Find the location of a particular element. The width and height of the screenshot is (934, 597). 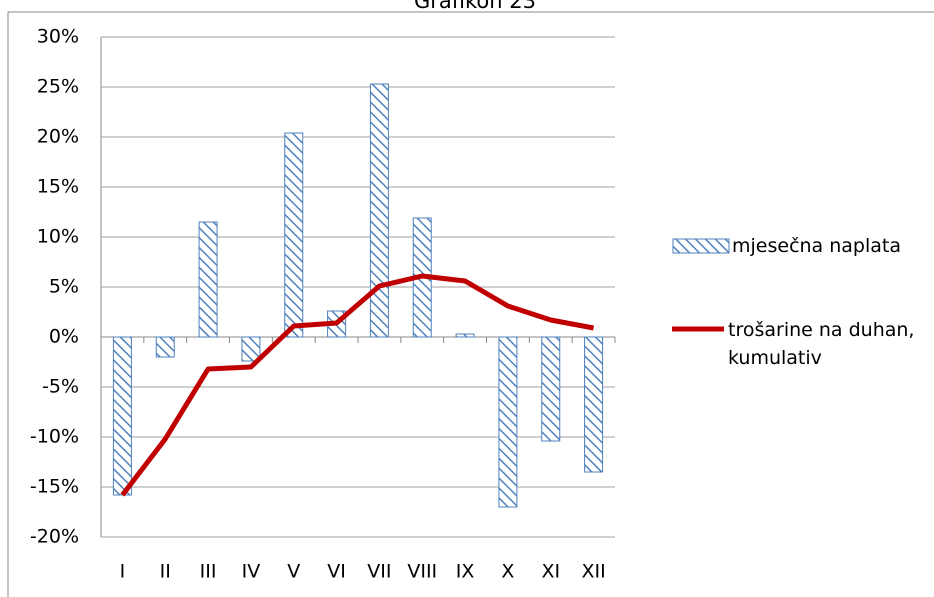

y-tick-label: 25% is located at coordinates (58, 87).